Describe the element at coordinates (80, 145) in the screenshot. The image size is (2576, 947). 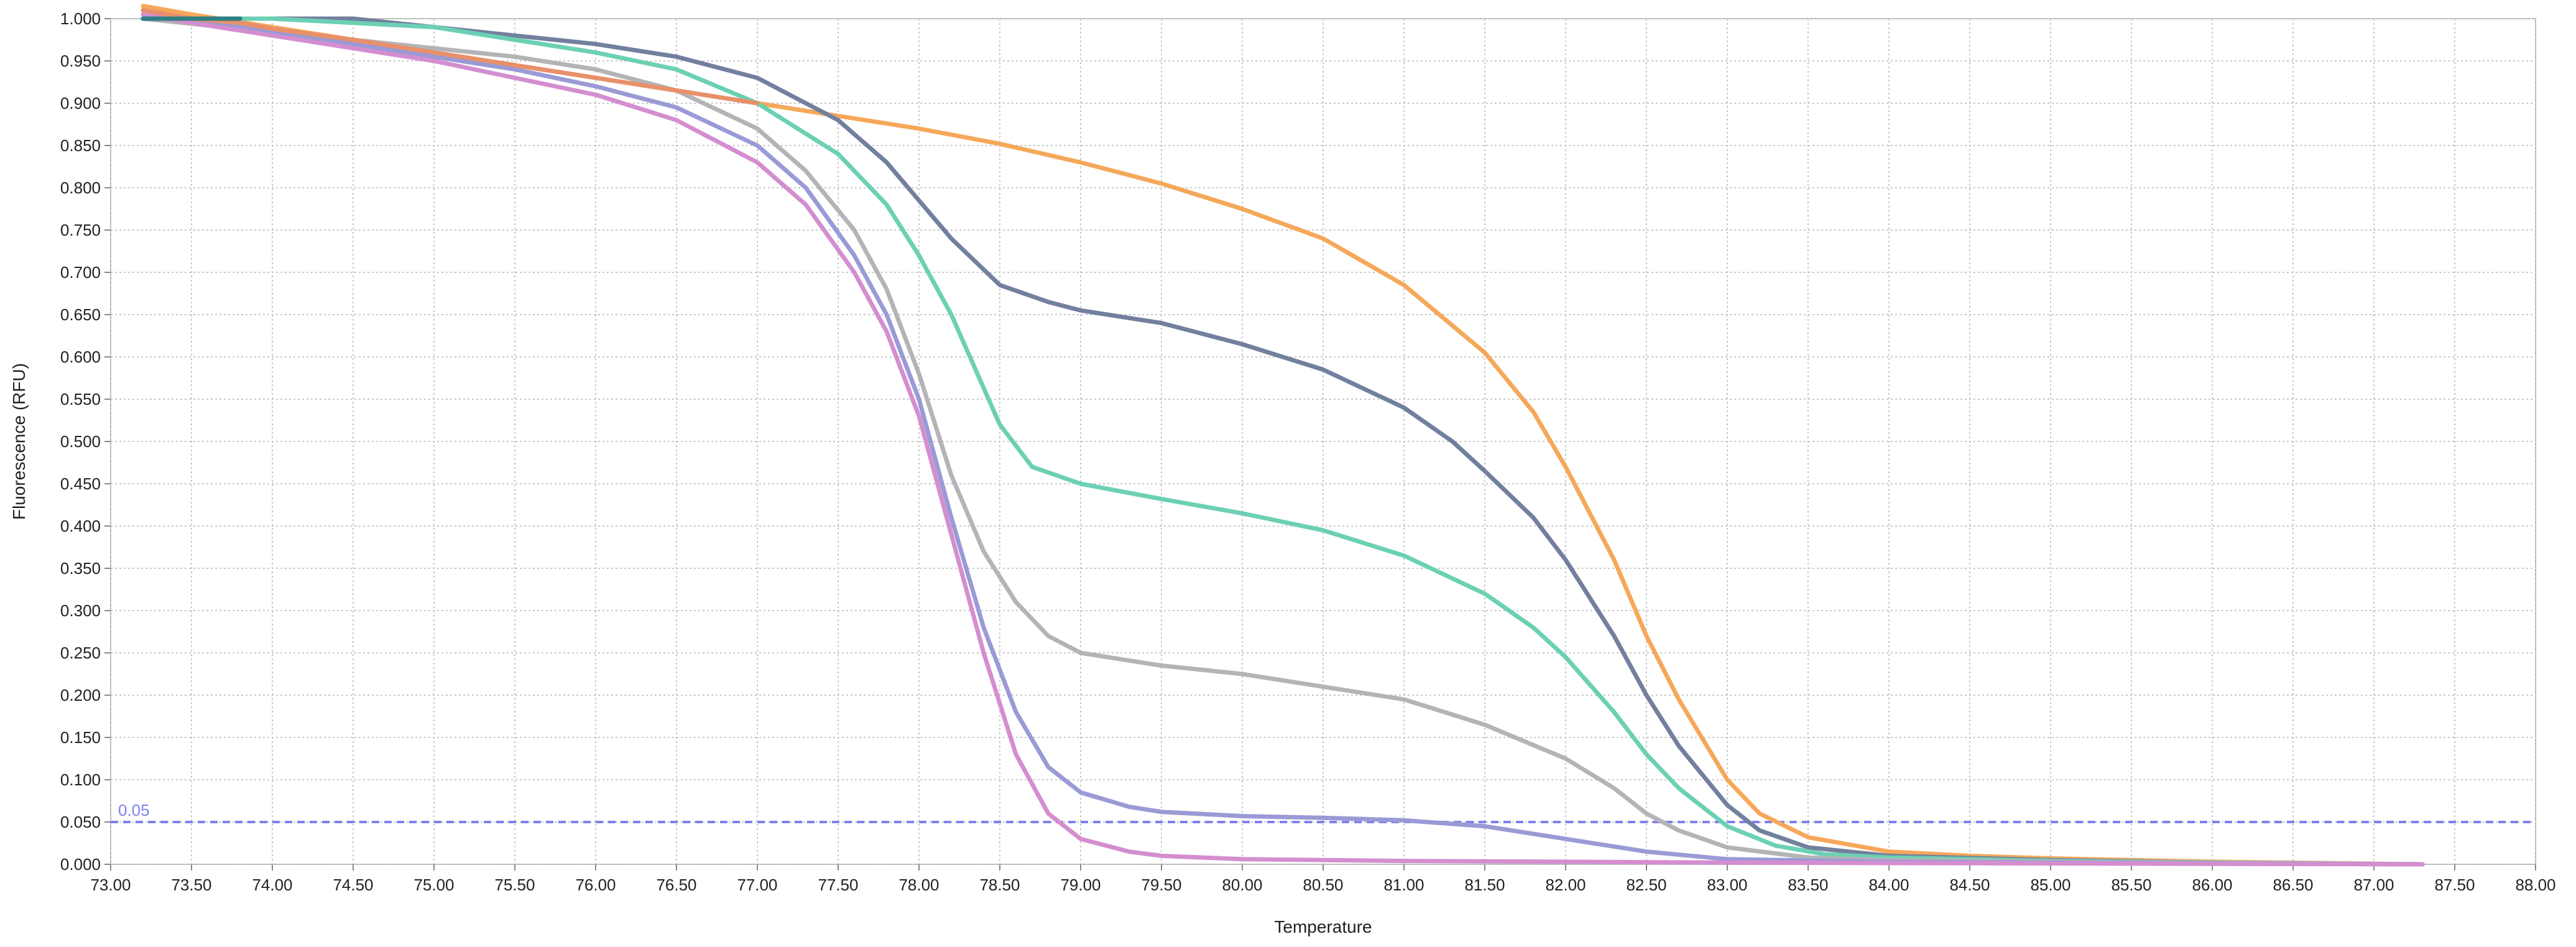
I see `y-tick-label: 0.850` at that location.